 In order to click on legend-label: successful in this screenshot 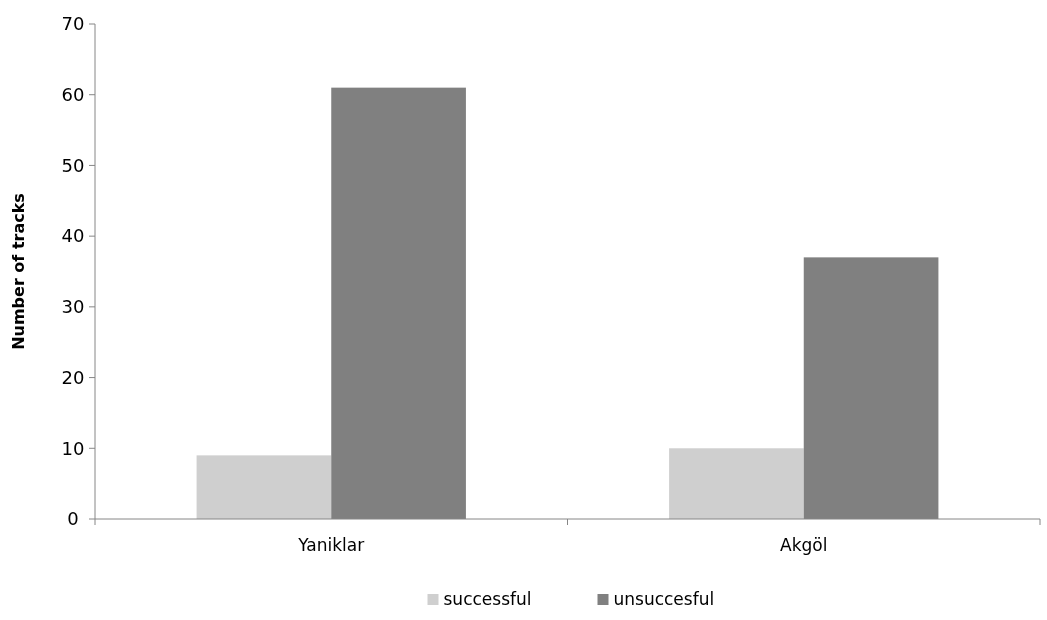, I will do `click(487, 599)`.